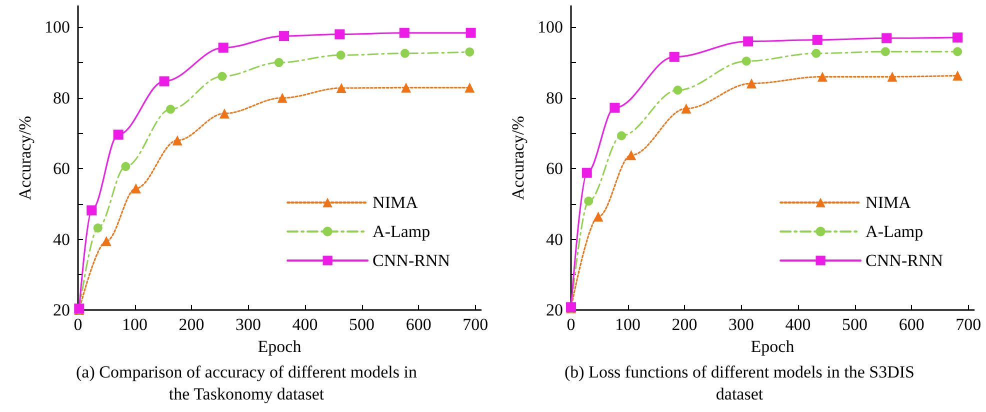 Image resolution: width=986 pixels, height=412 pixels. Describe the element at coordinates (739, 383) in the screenshot. I see `text: (b) Loss functions of different models in the S3DIS dataset` at that location.